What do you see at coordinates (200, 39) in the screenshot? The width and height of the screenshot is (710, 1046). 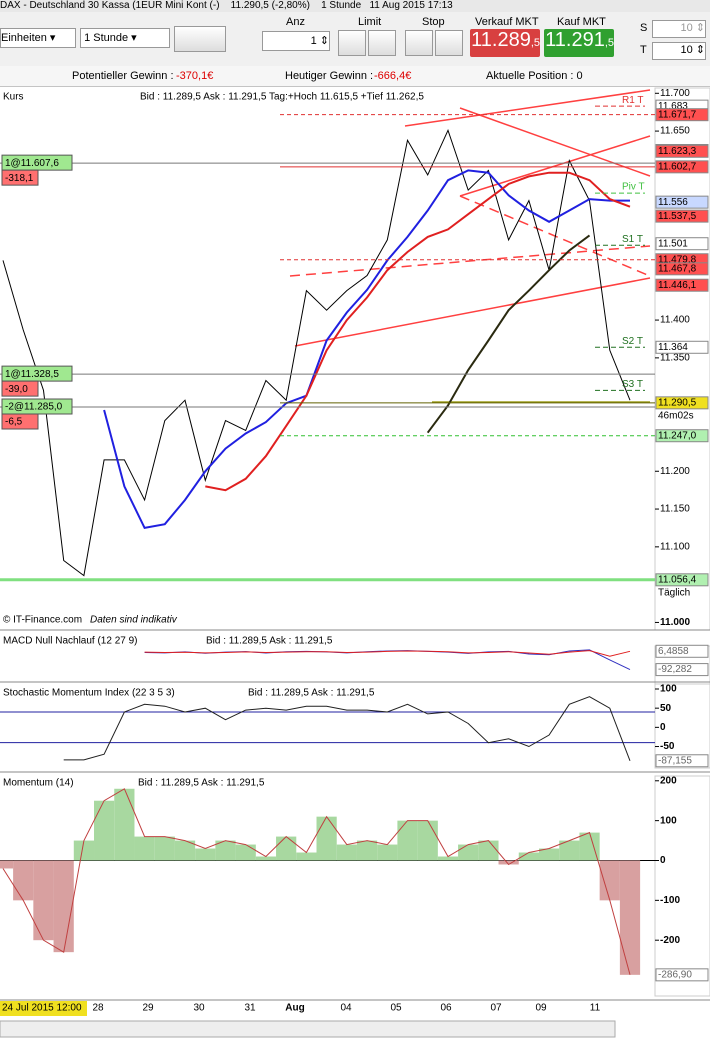 I see `chart-type` at bounding box center [200, 39].